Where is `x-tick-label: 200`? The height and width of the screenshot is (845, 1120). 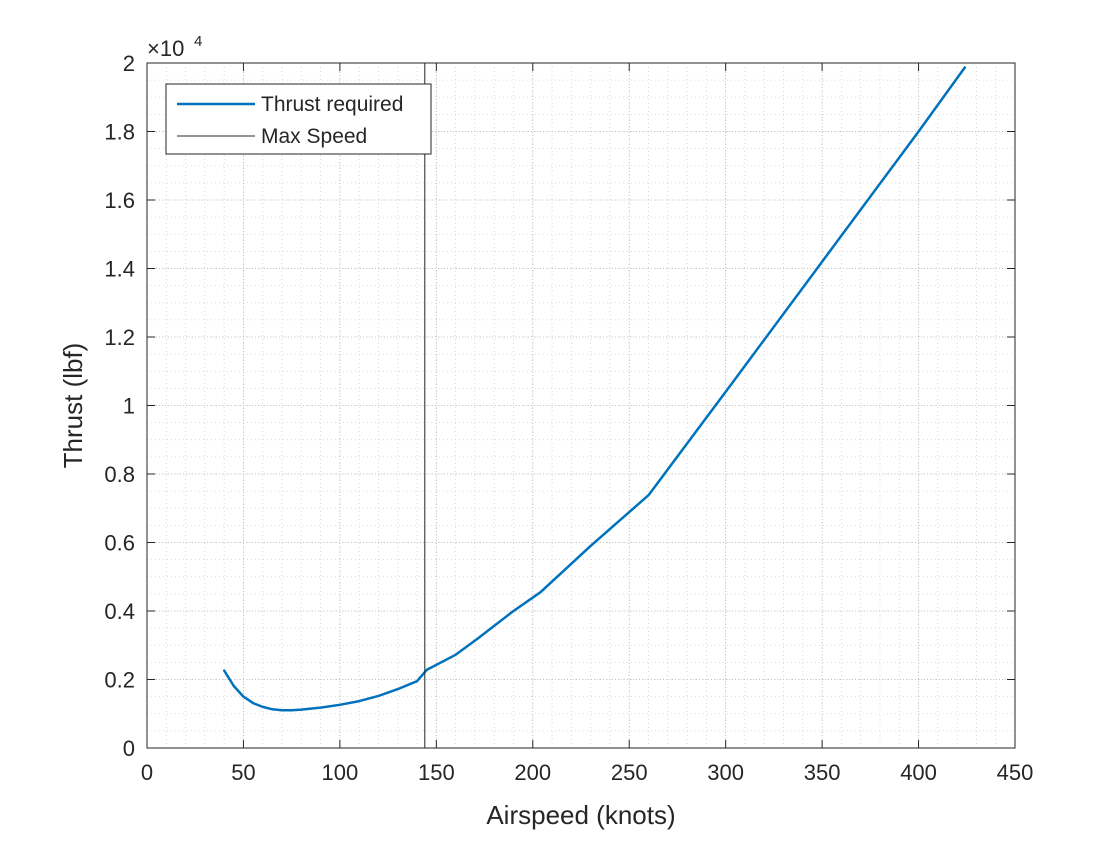 x-tick-label: 200 is located at coordinates (532, 772).